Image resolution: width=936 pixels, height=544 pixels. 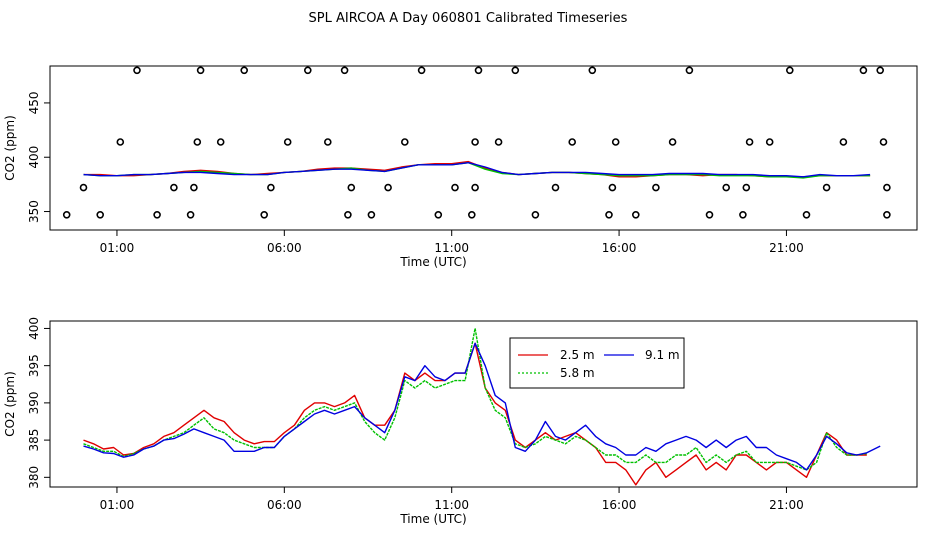 I want to click on top-y-axis: 350 400 450, so click(x=38, y=157).